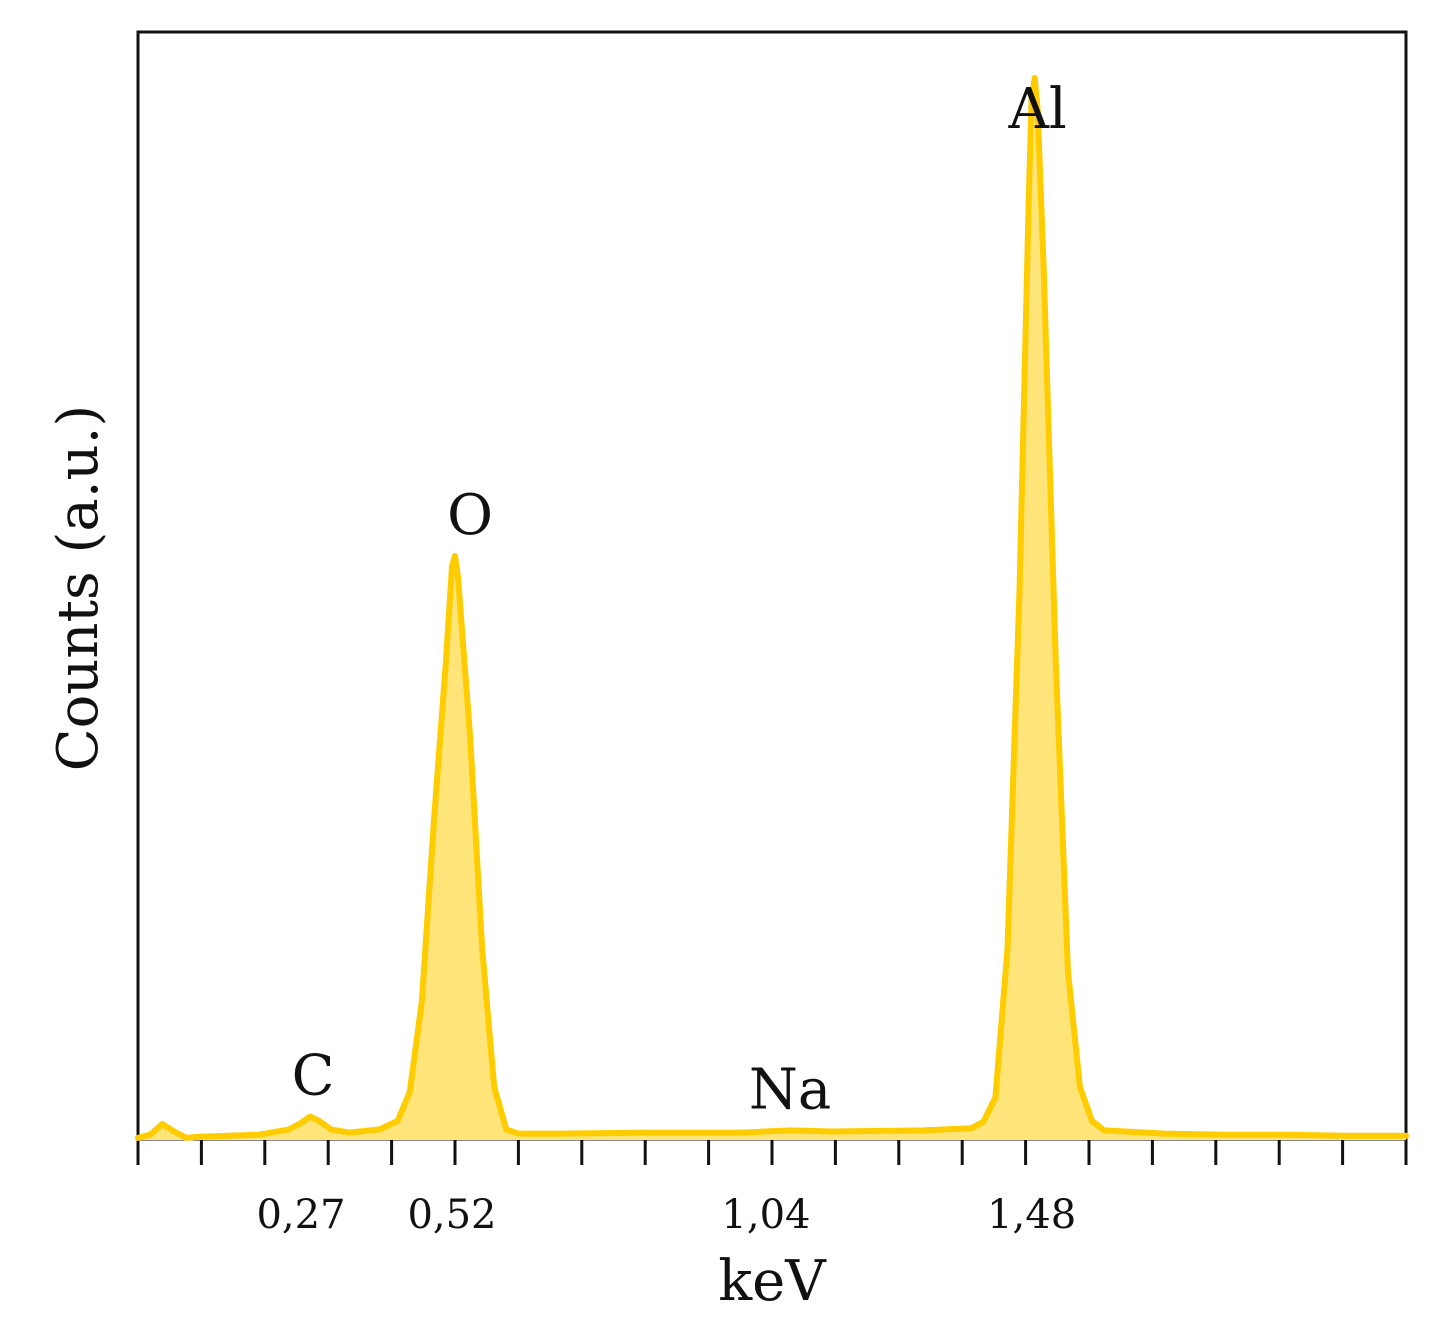 The width and height of the screenshot is (1454, 1340). What do you see at coordinates (78, 588) in the screenshot?
I see `y-axis-title: Counts (a.u.)` at bounding box center [78, 588].